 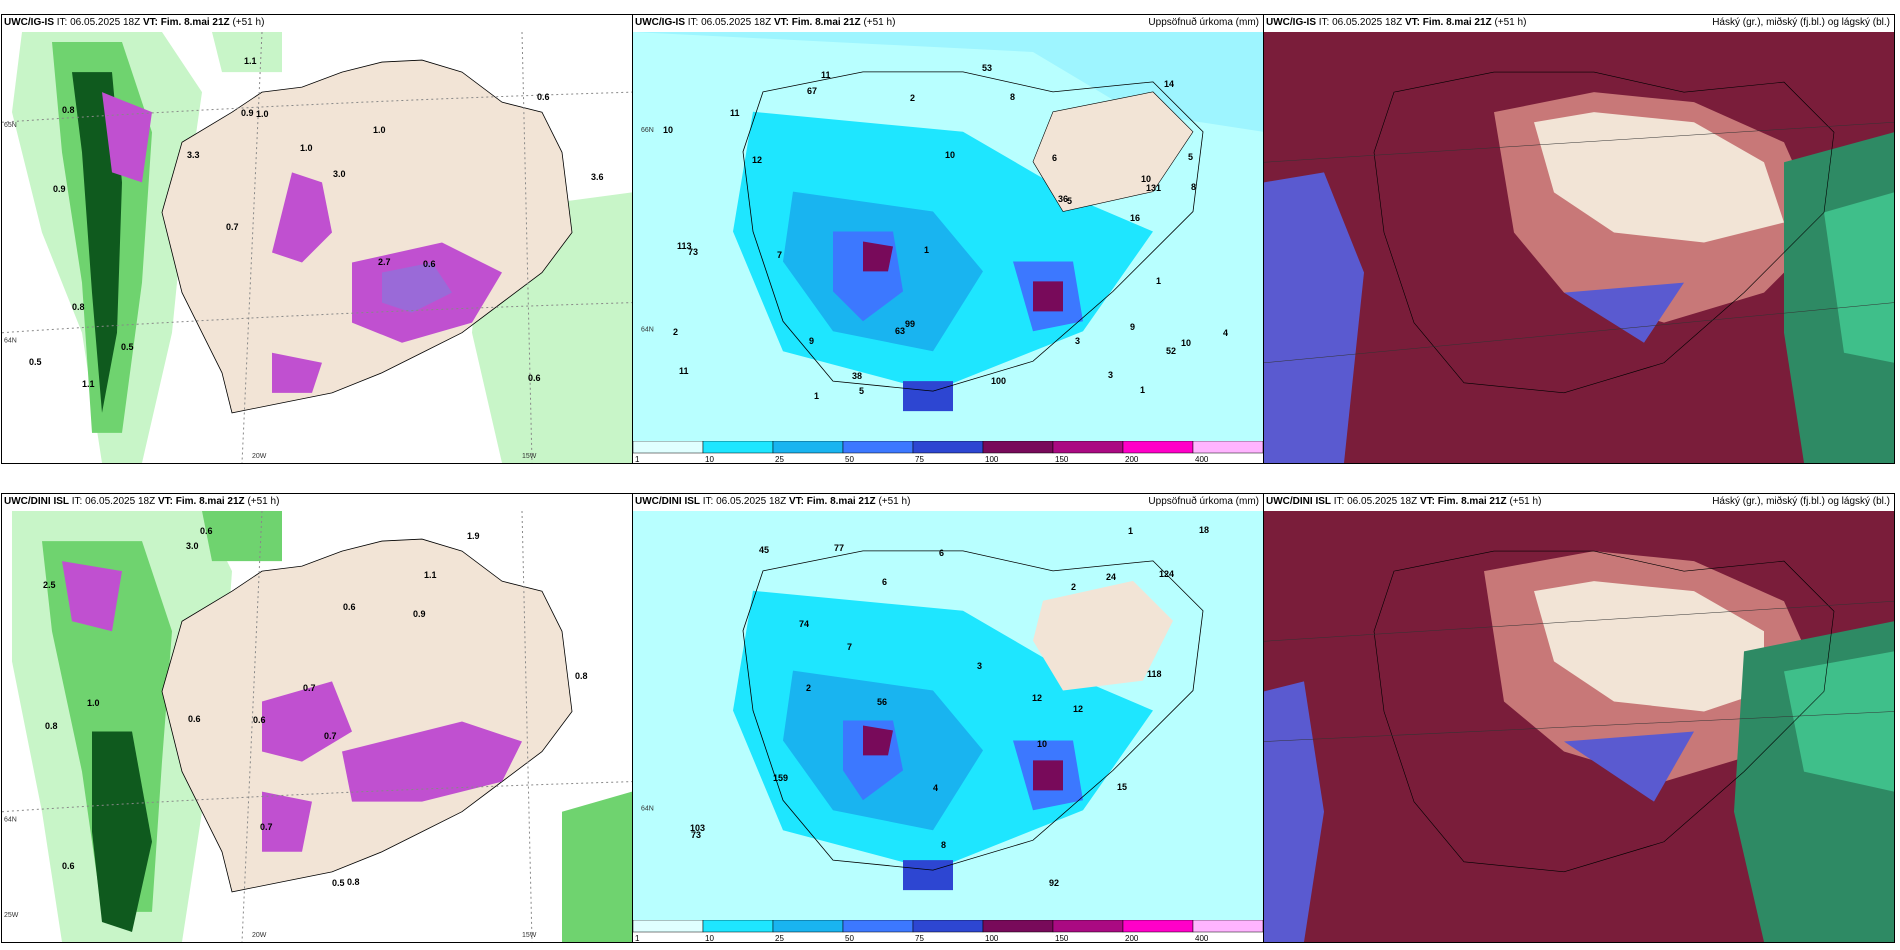 What do you see at coordinates (1078, 709) in the screenshot?
I see `value-label: 12` at bounding box center [1078, 709].